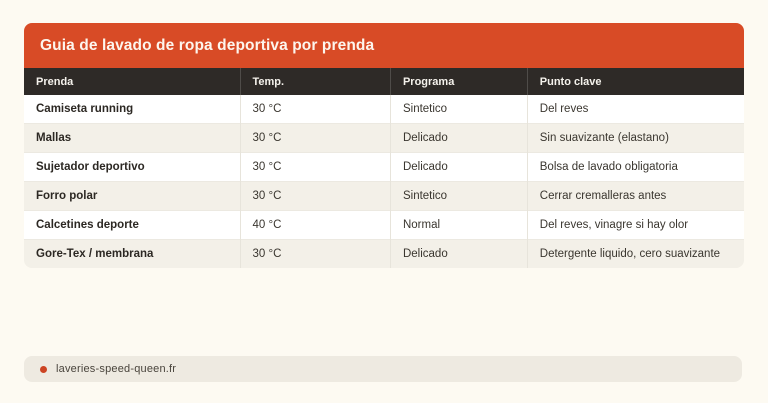 This screenshot has width=768, height=403. I want to click on column-header-prenda: Prenda, so click(132, 81).